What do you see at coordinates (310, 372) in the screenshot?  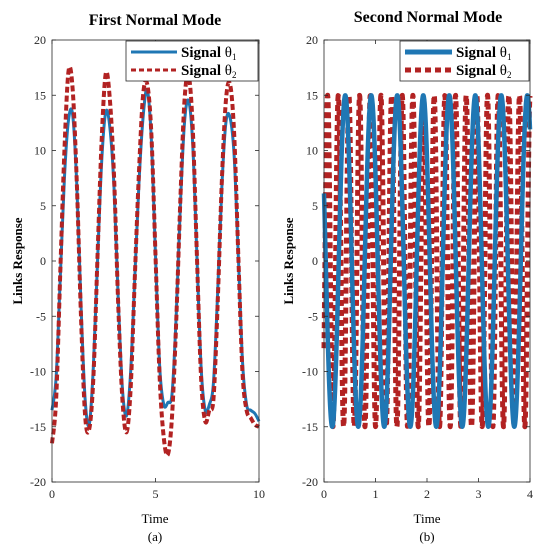 I see `chart-b-ytick-label: -10` at bounding box center [310, 372].